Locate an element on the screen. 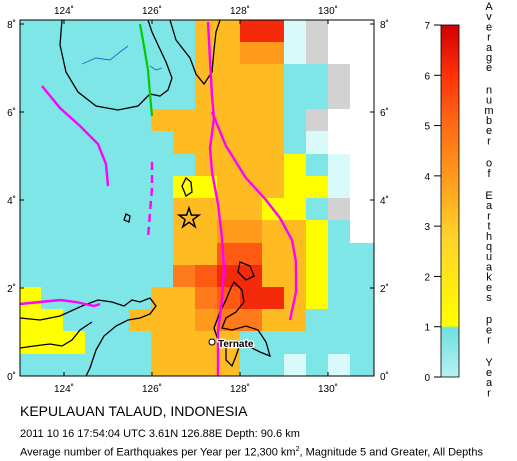 The width and height of the screenshot is (517, 461). lon-tick-label-bottom: 130˚ is located at coordinates (328, 389).